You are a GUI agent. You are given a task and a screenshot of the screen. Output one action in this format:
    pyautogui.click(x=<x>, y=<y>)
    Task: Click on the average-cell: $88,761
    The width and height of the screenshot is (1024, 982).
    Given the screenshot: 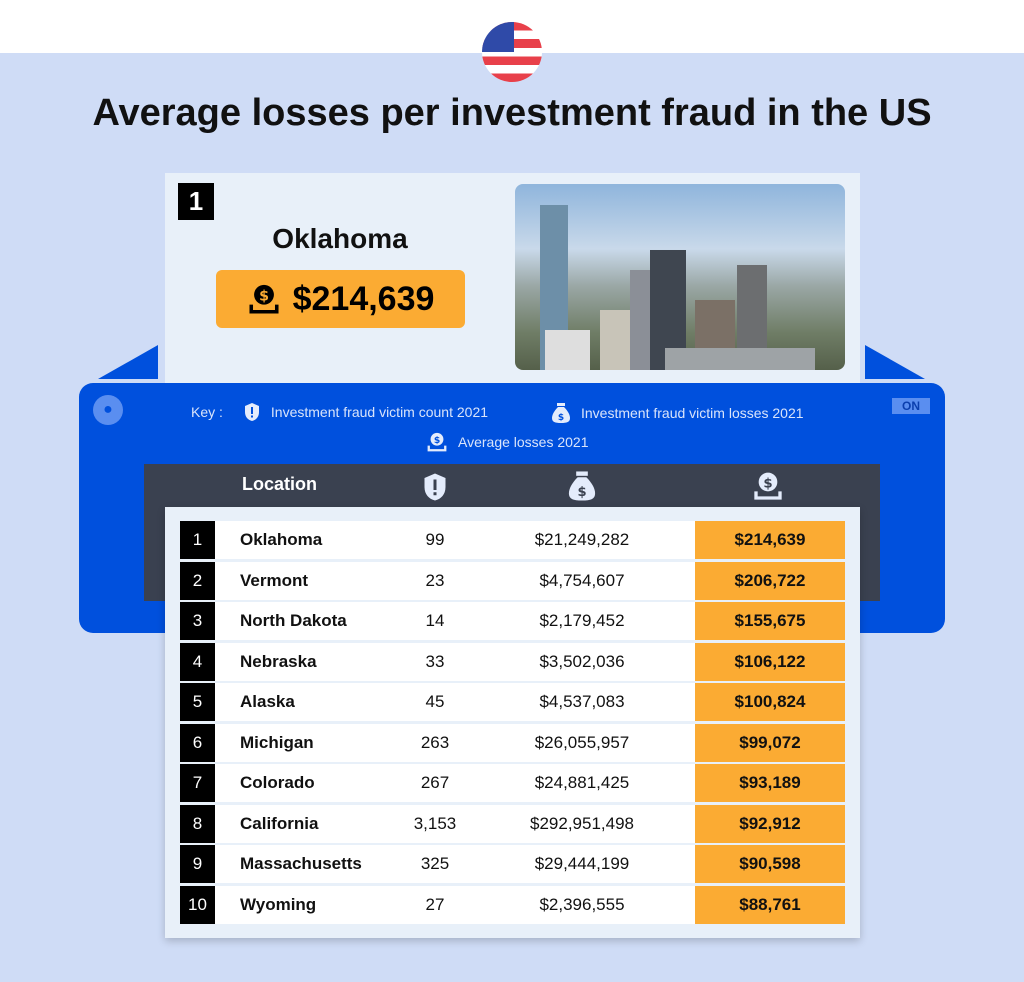 What is the action you would take?
    pyautogui.click(x=770, y=904)
    